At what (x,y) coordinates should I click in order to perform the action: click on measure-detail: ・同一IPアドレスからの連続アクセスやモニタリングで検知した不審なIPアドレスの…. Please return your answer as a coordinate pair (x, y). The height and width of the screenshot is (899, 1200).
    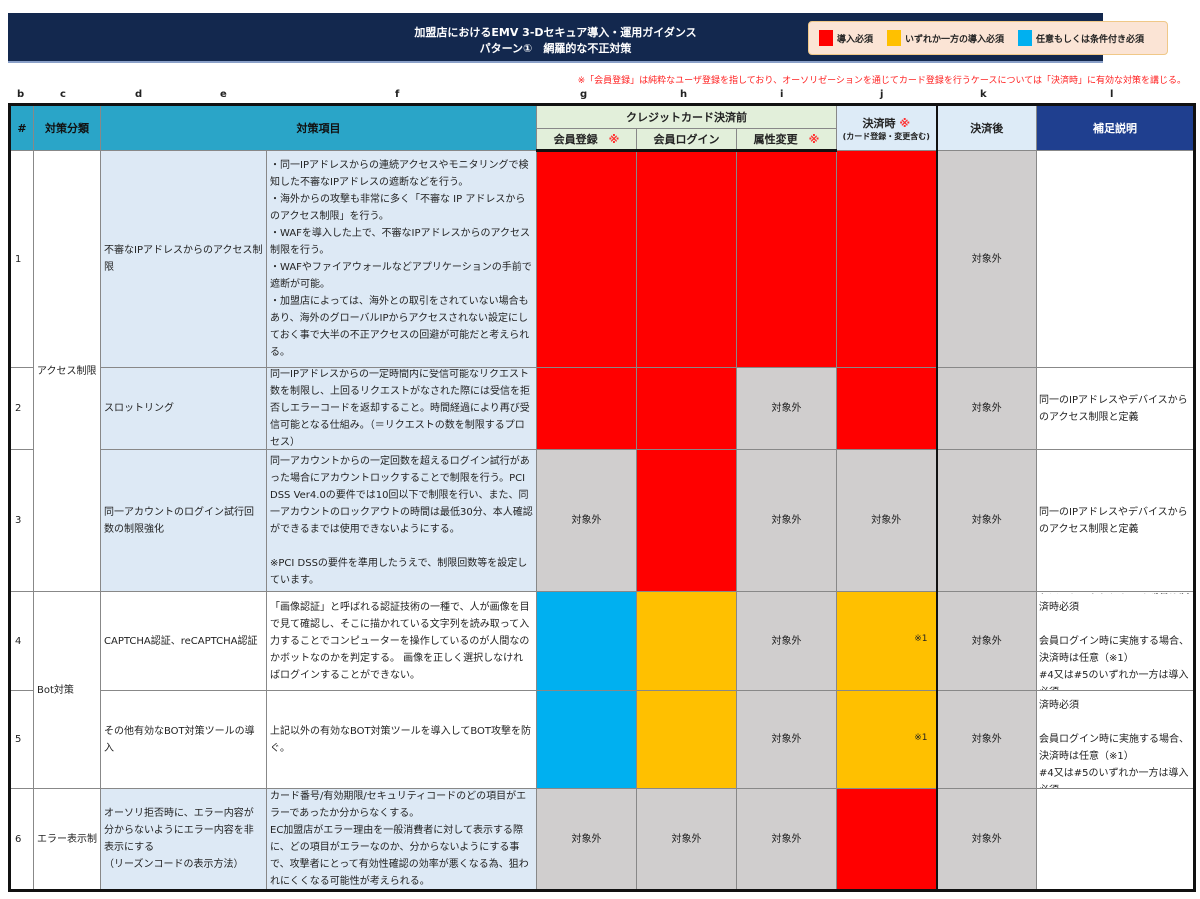
    Looking at the image, I should click on (401, 259).